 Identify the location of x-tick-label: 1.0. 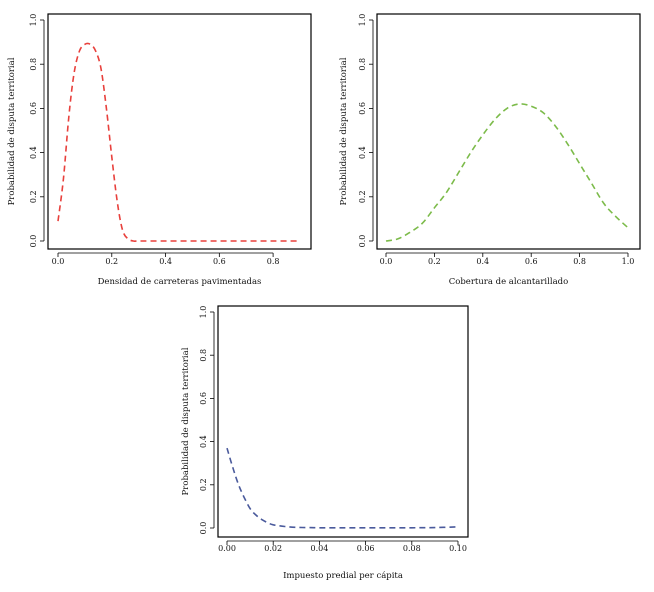
(628, 261).